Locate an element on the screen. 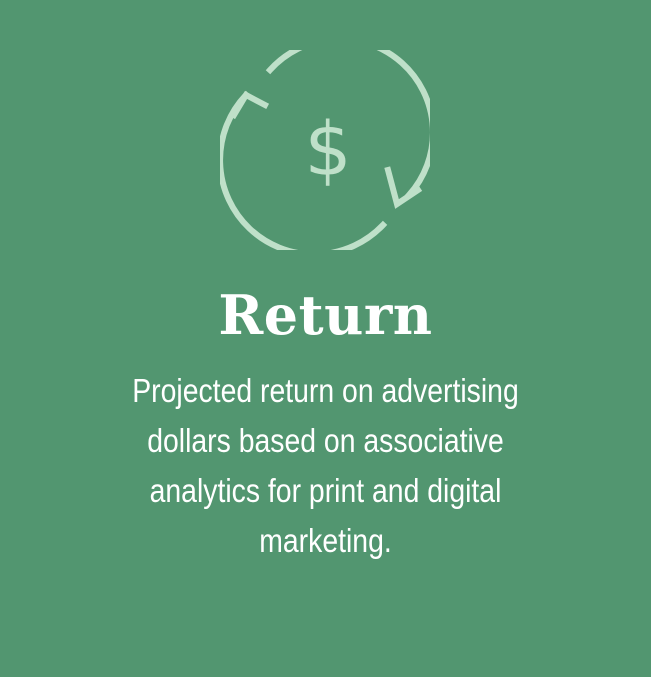  card-title: Return is located at coordinates (325, 315).